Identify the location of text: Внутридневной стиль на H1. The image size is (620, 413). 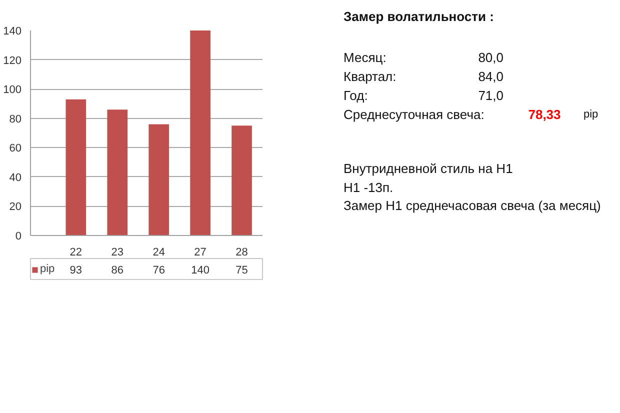
(428, 168).